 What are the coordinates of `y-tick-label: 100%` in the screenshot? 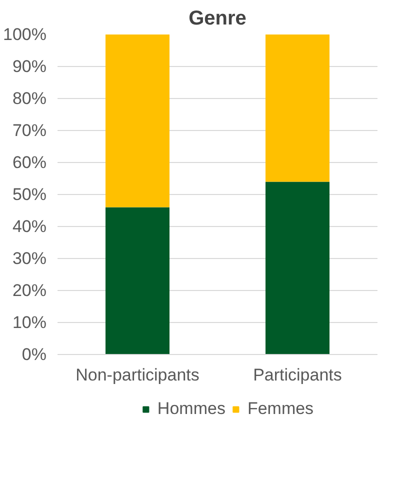 It's located at (25, 34).